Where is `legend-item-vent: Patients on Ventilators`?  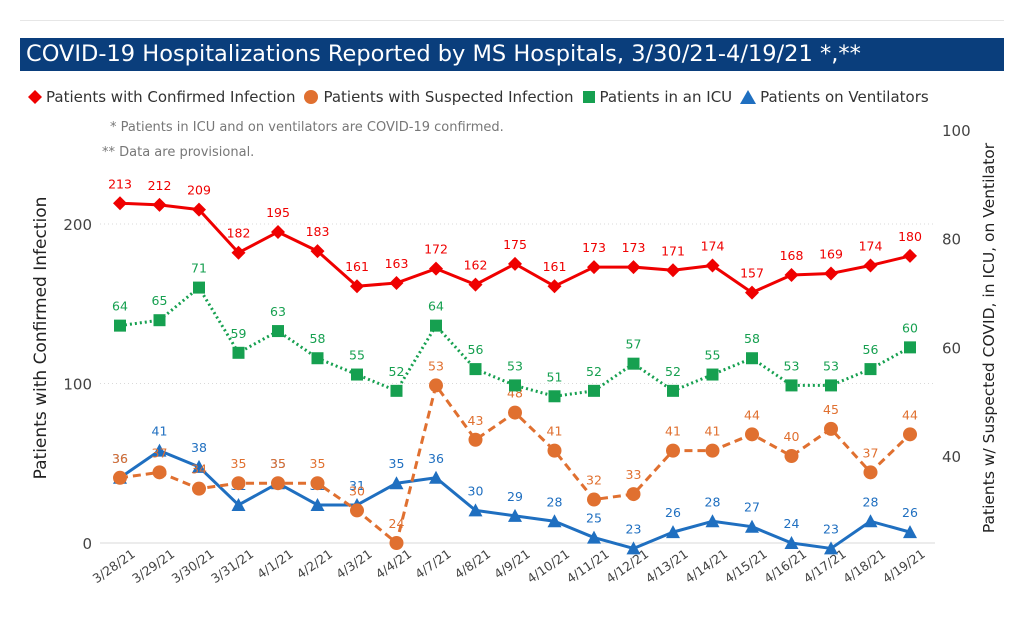
legend-item-vent: Patients on Ventilators is located at coordinates (834, 97).